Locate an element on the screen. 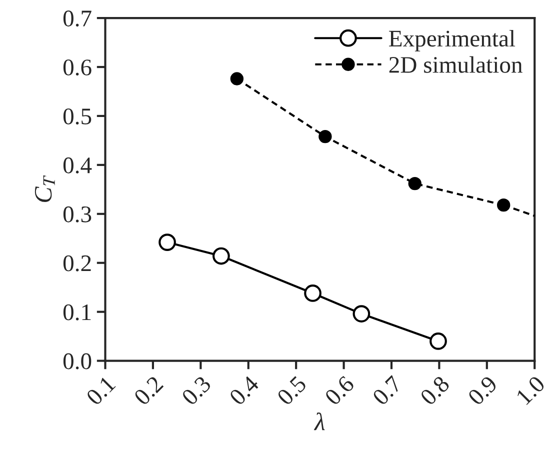  y-tick-label: 0.5 is located at coordinates (77, 116).